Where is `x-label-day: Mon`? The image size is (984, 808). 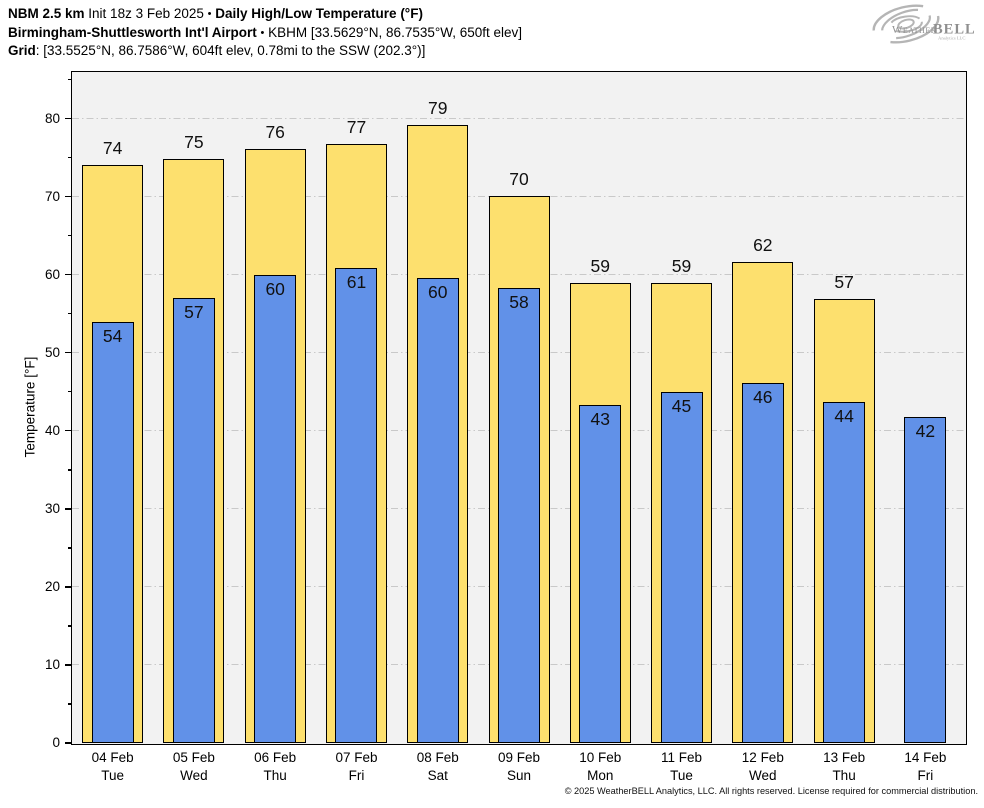 x-label-day: Mon is located at coordinates (600, 775).